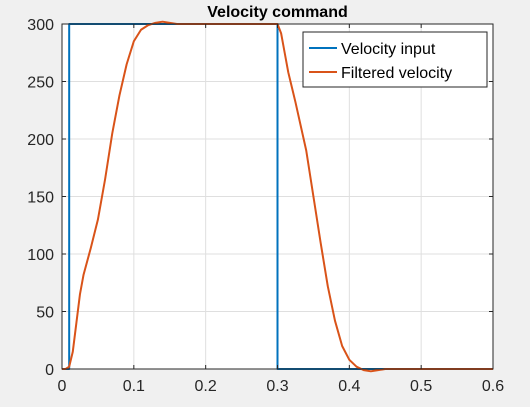  What do you see at coordinates (388, 49) in the screenshot?
I see `legend-label-1: Velocity input` at bounding box center [388, 49].